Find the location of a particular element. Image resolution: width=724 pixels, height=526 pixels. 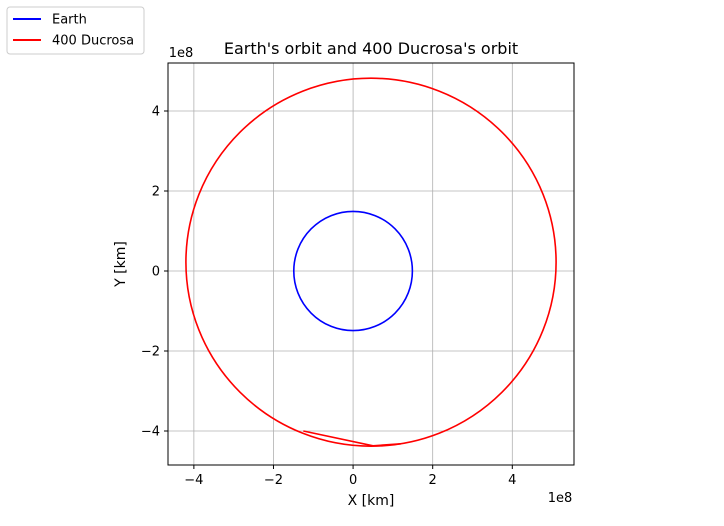

chart-title: Earth's orbit and 400 Ducrosa's orbit is located at coordinates (371, 48).